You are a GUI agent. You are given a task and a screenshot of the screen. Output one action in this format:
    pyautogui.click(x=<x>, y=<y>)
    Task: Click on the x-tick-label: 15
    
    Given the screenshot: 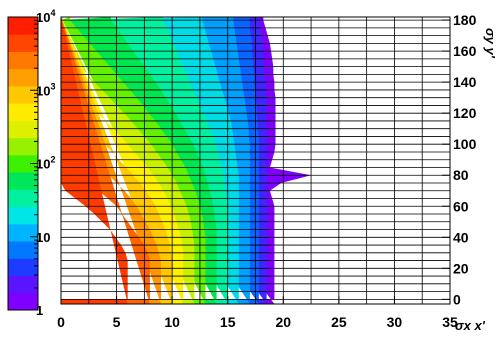 What is the action you would take?
    pyautogui.click(x=228, y=322)
    